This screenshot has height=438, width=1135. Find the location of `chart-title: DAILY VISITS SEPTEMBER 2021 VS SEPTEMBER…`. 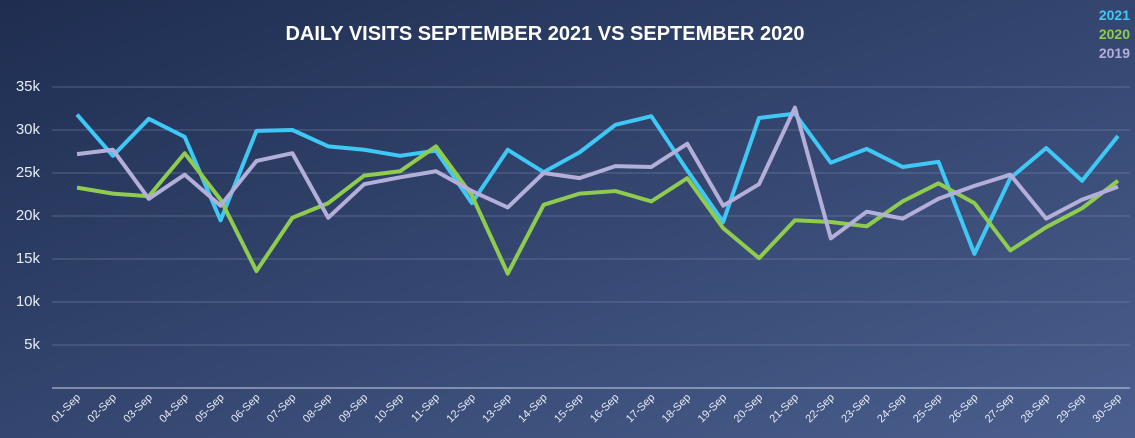

chart-title: DAILY VISITS SEPTEMBER 2021 VS SEPTEMBER… is located at coordinates (544, 34).